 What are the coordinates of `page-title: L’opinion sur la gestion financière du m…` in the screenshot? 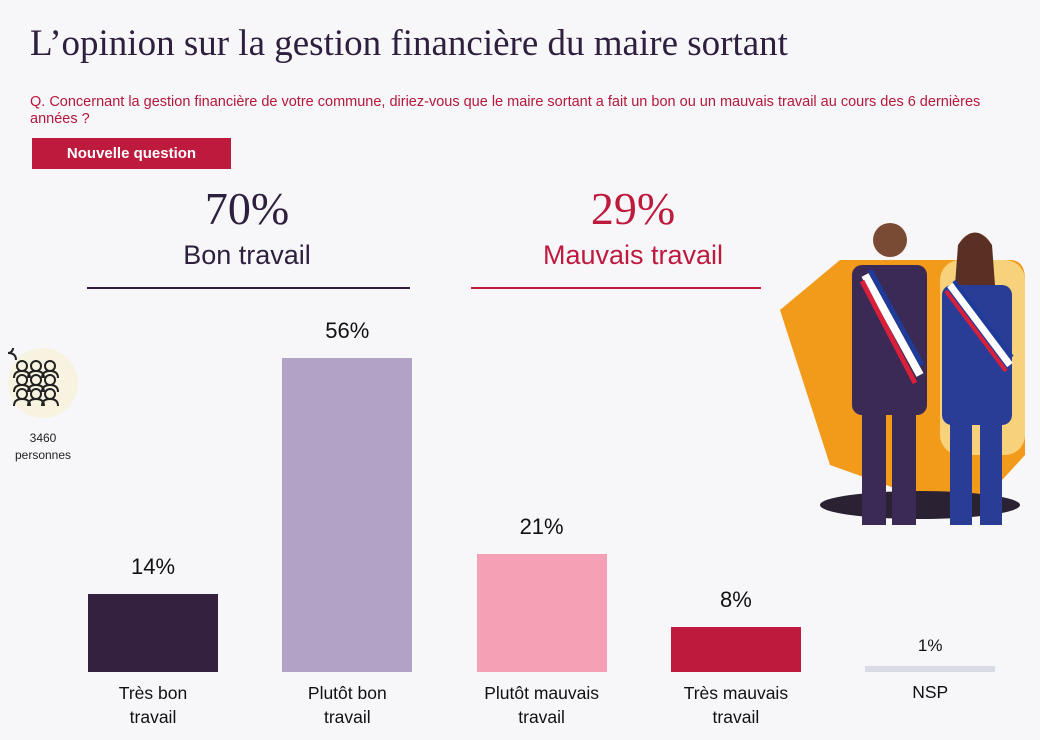 It's located at (409, 43).